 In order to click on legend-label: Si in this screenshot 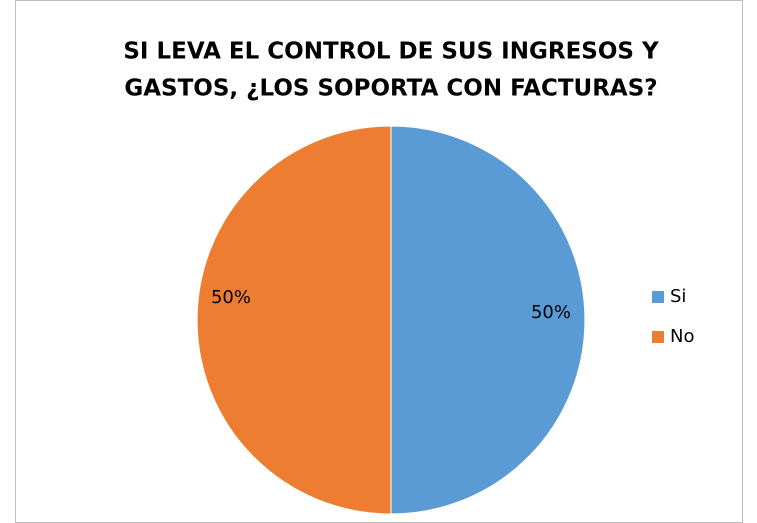, I will do `click(678, 296)`.